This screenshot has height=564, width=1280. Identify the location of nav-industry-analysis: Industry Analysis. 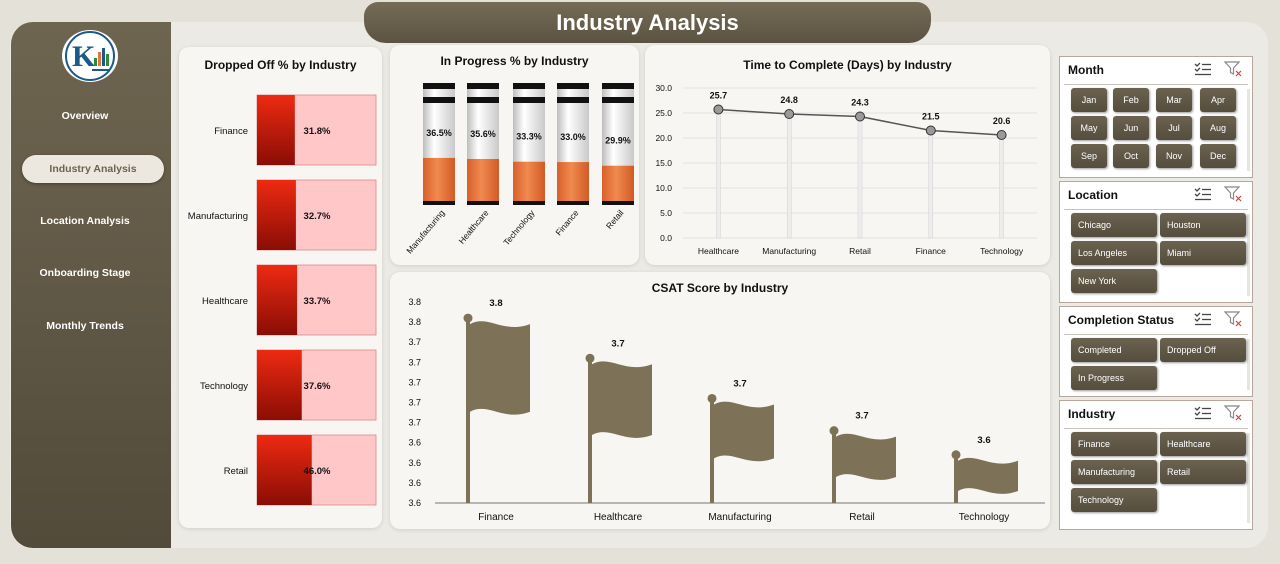
(93, 169).